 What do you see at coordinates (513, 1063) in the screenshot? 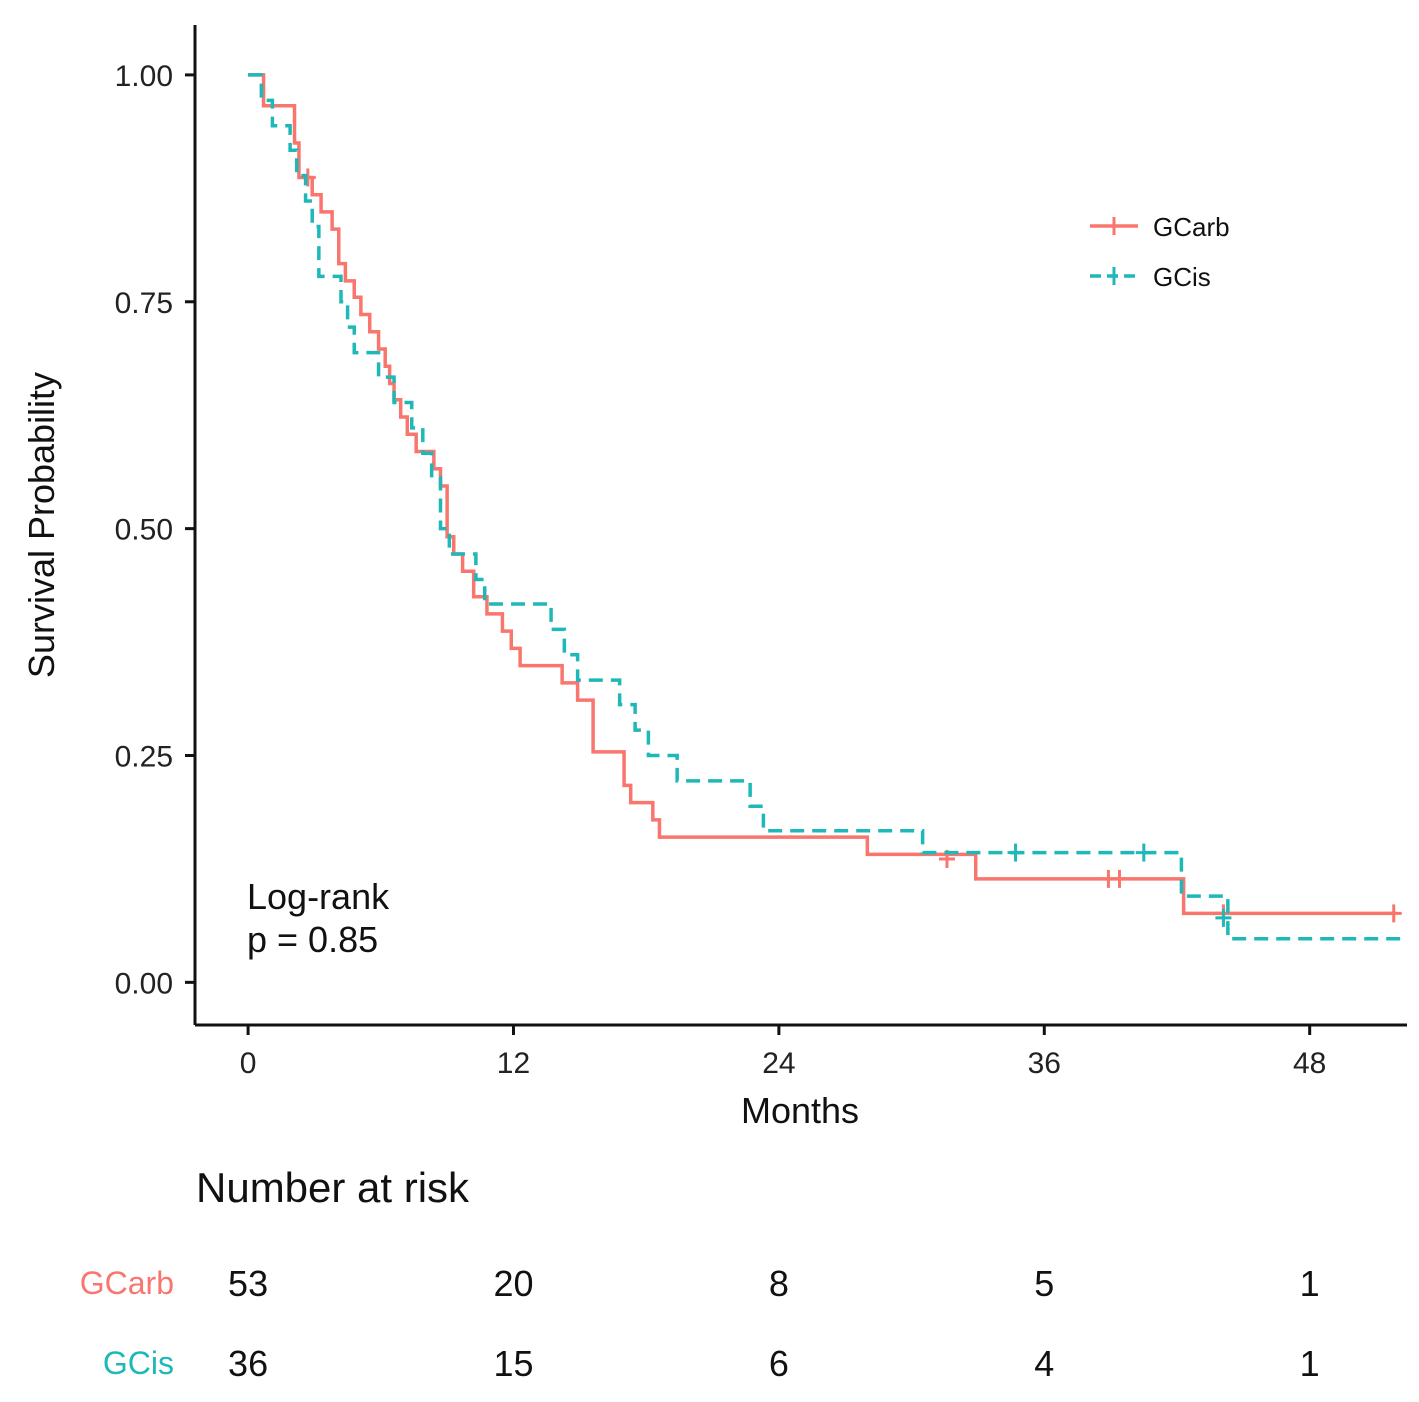
I see `x-tick-label: 12` at bounding box center [513, 1063].